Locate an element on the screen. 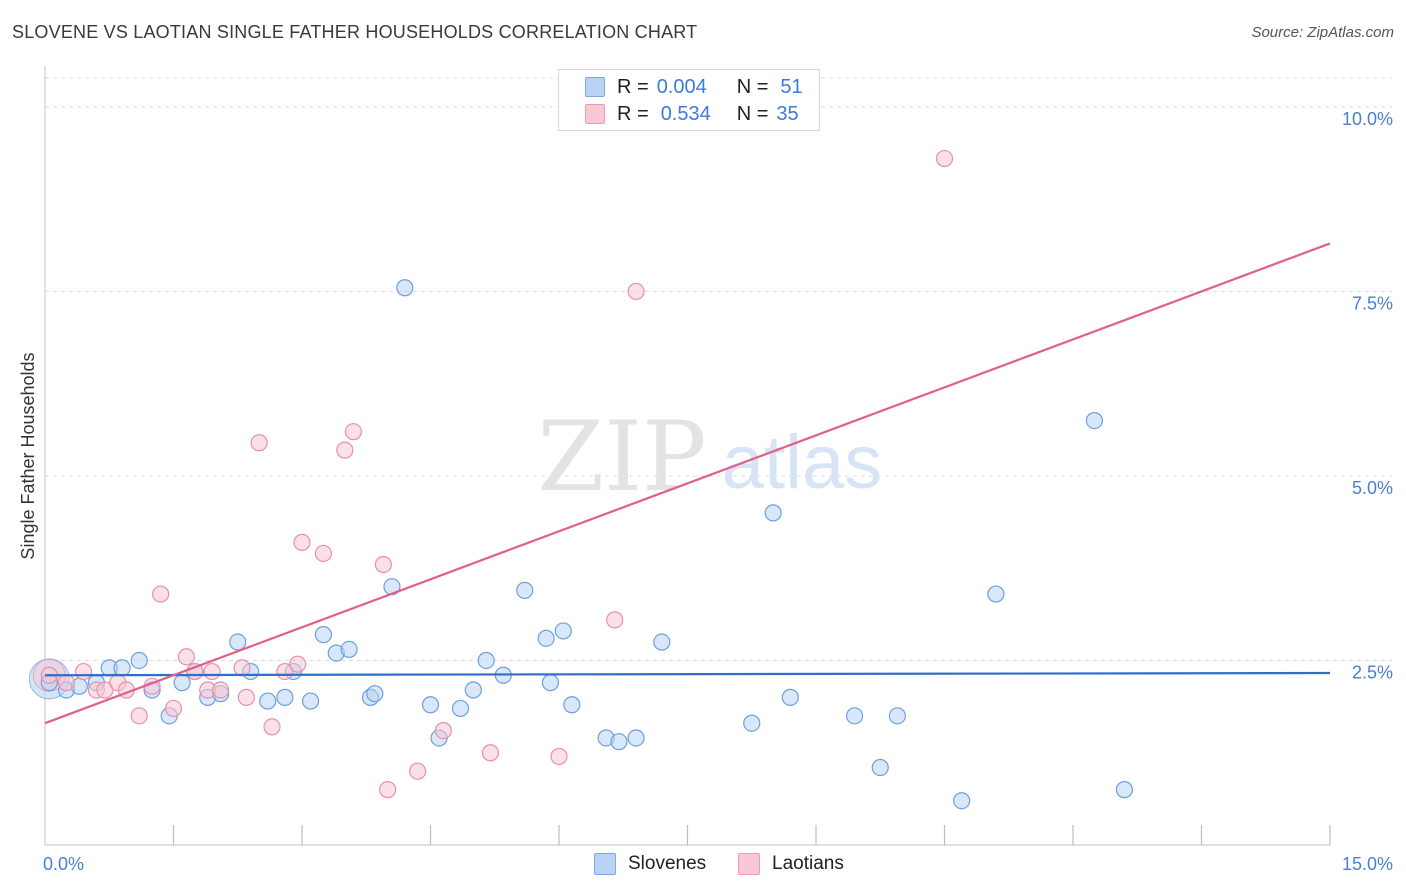  series-name-slovenes: Slovenes is located at coordinates (667, 863).